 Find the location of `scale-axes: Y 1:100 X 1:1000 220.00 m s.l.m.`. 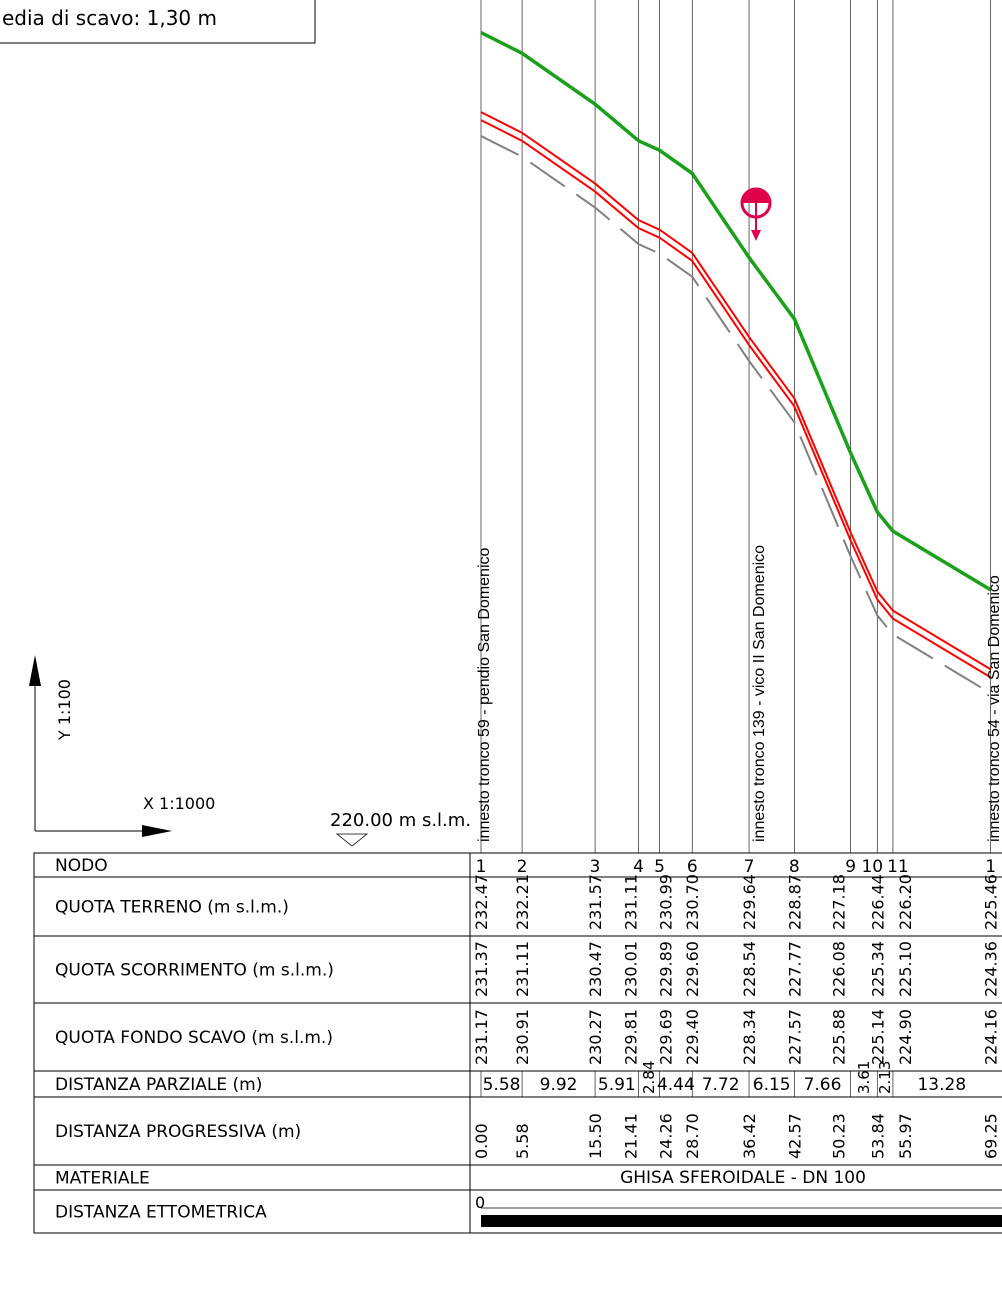

scale-axes: Y 1:100 X 1:1000 220.00 m s.l.m. is located at coordinates (250, 751).